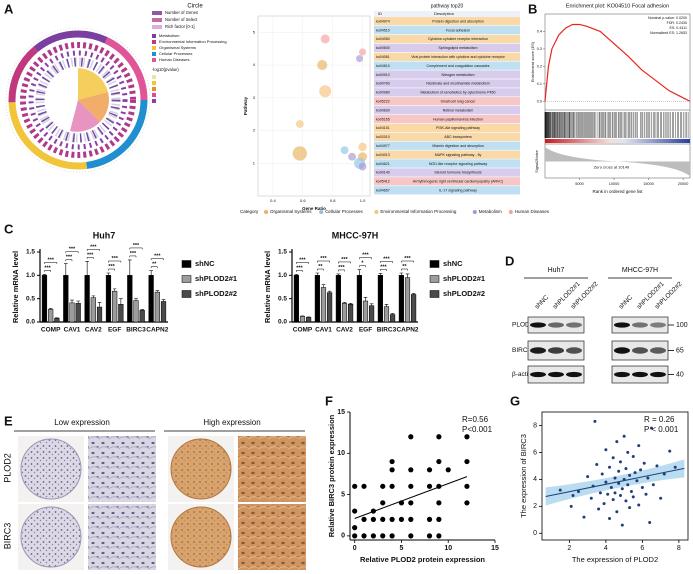  I want to click on y-tick-label: 1.0, so click(282, 275).